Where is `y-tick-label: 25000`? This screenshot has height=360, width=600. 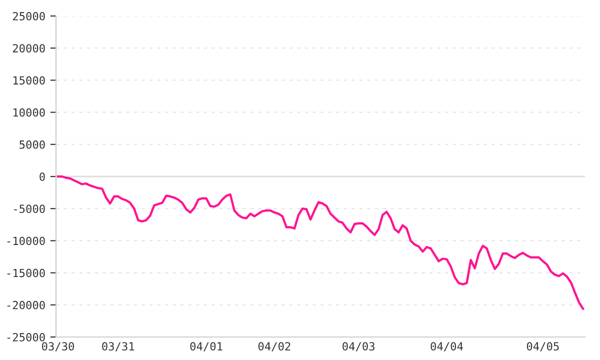 y-tick-label: 25000 is located at coordinates (28, 16).